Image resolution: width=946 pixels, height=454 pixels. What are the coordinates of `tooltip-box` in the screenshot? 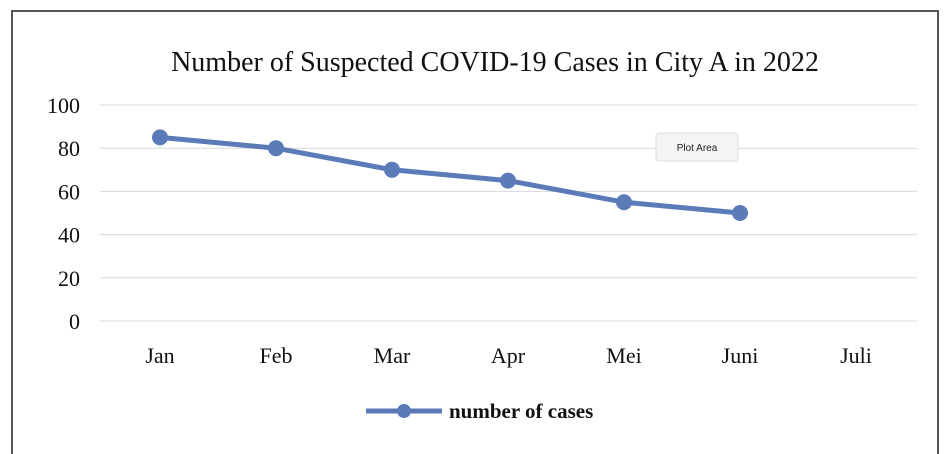 It's located at (697, 147).